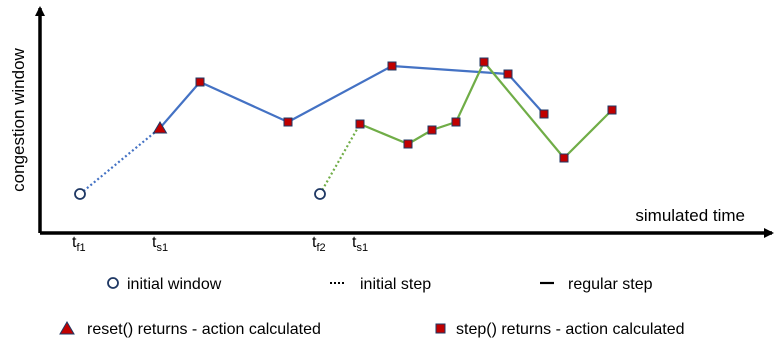 This screenshot has width=778, height=350. Describe the element at coordinates (204, 329) in the screenshot. I see `legend-reset-label: reset() returns - action calculated` at that location.